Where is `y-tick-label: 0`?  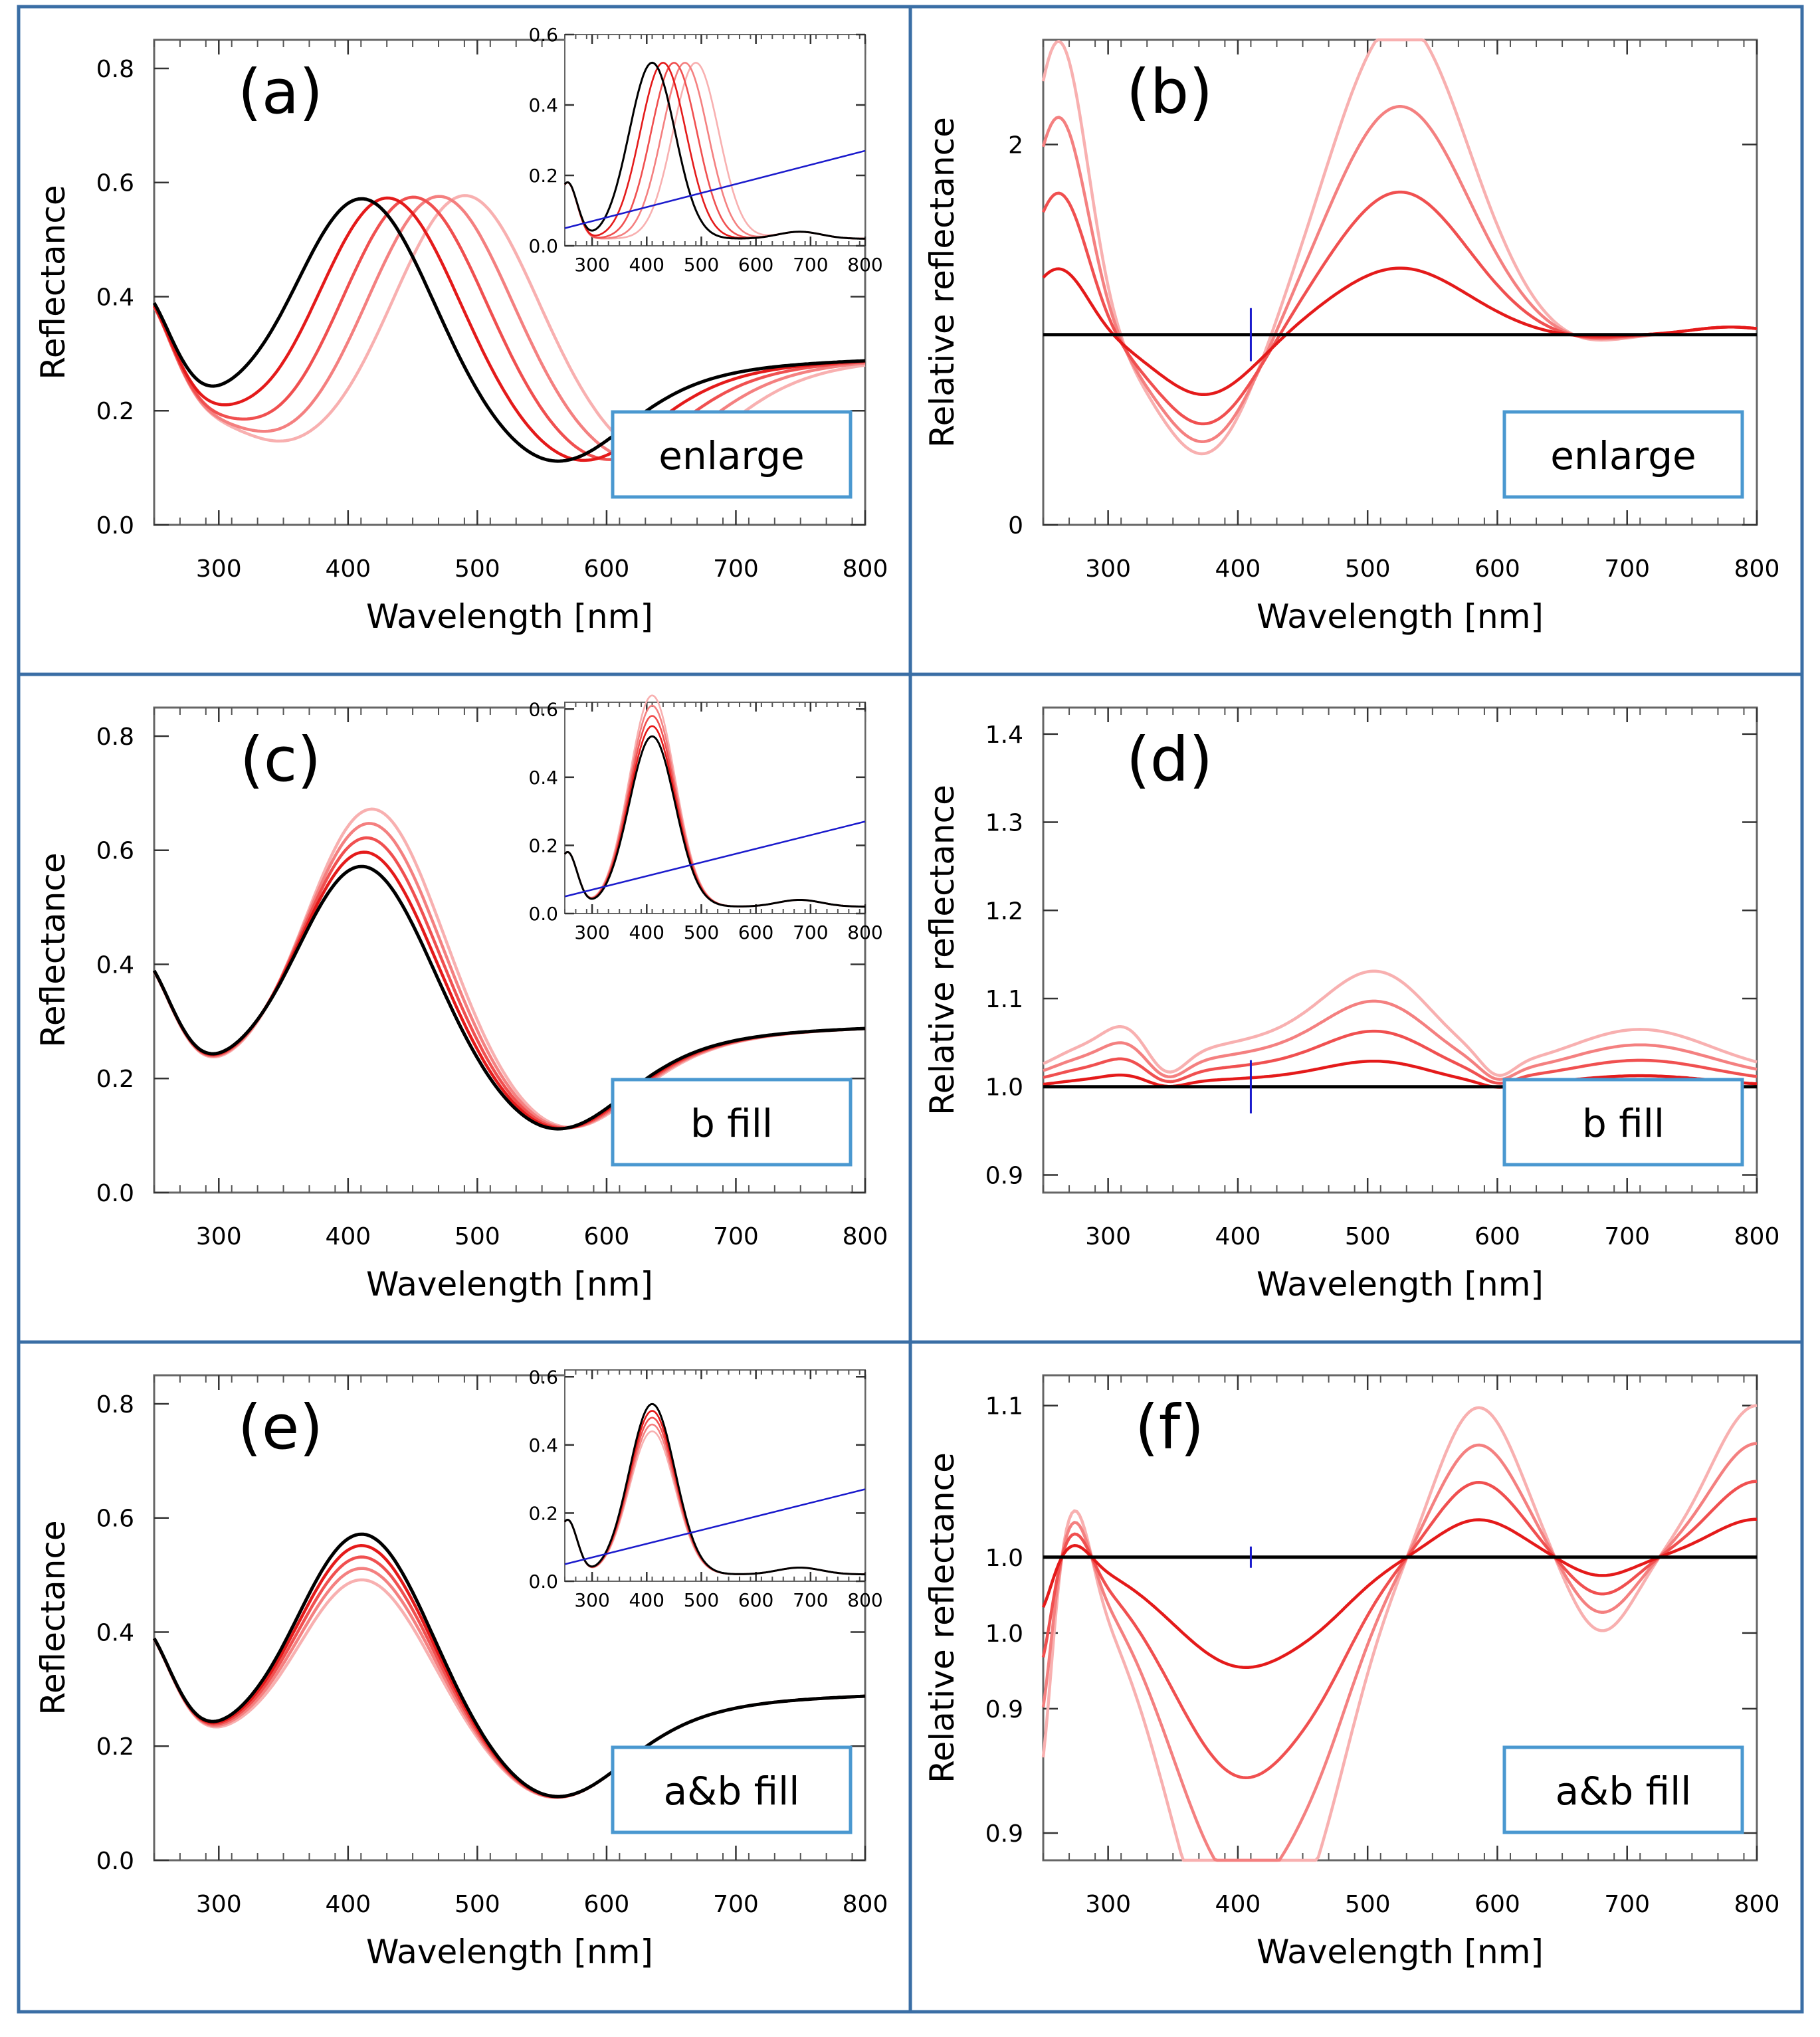
y-tick-label: 0 is located at coordinates (1015, 525).